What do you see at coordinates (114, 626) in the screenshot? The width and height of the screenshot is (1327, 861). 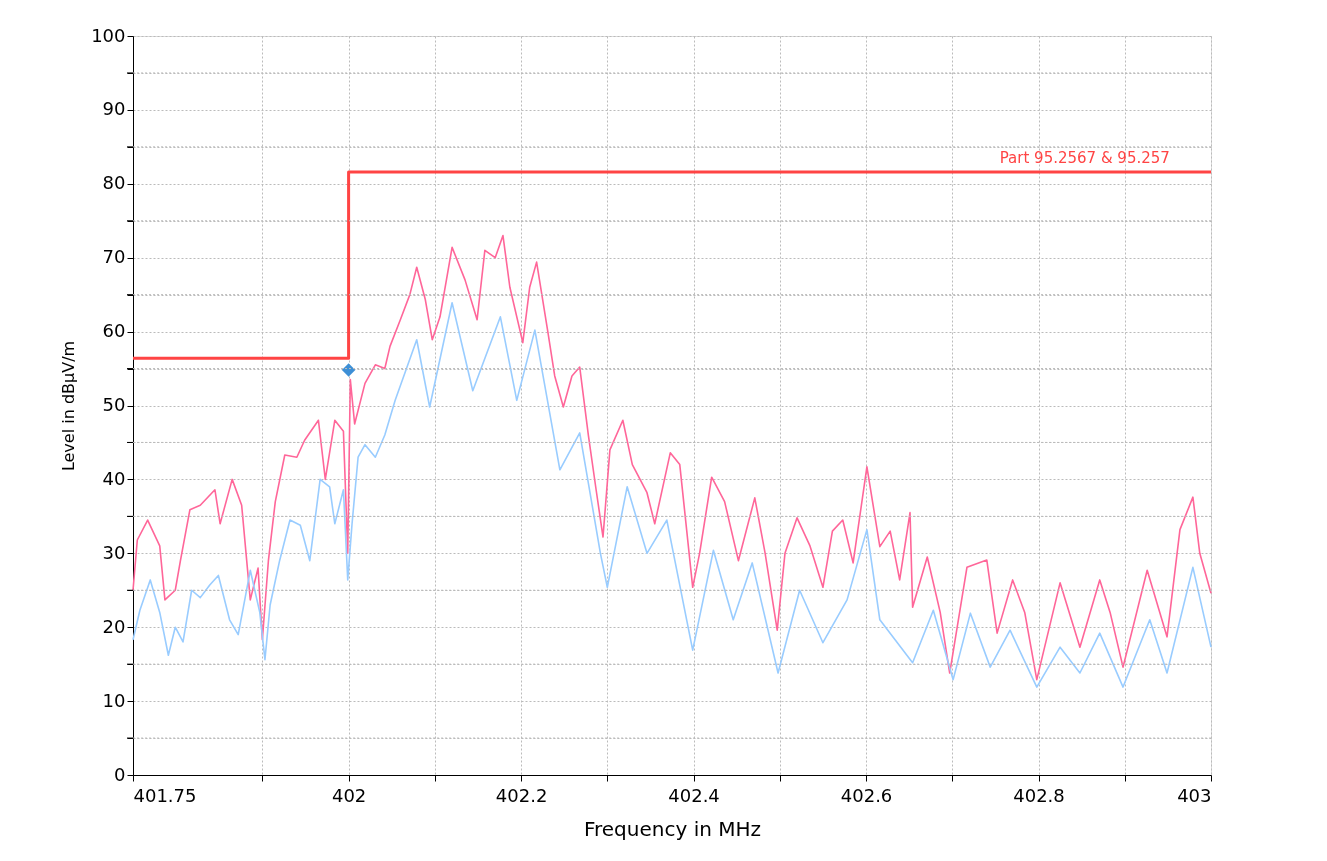 I see `y-tick-label: 20` at bounding box center [114, 626].